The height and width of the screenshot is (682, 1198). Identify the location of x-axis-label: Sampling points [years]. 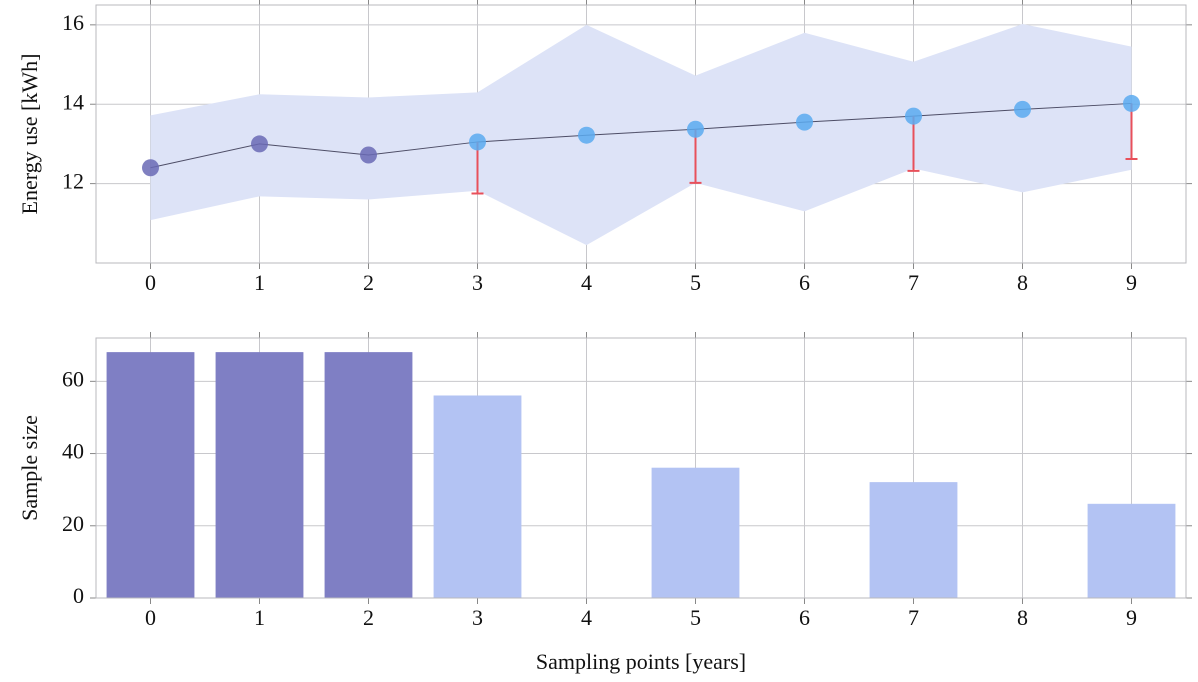
(641, 661).